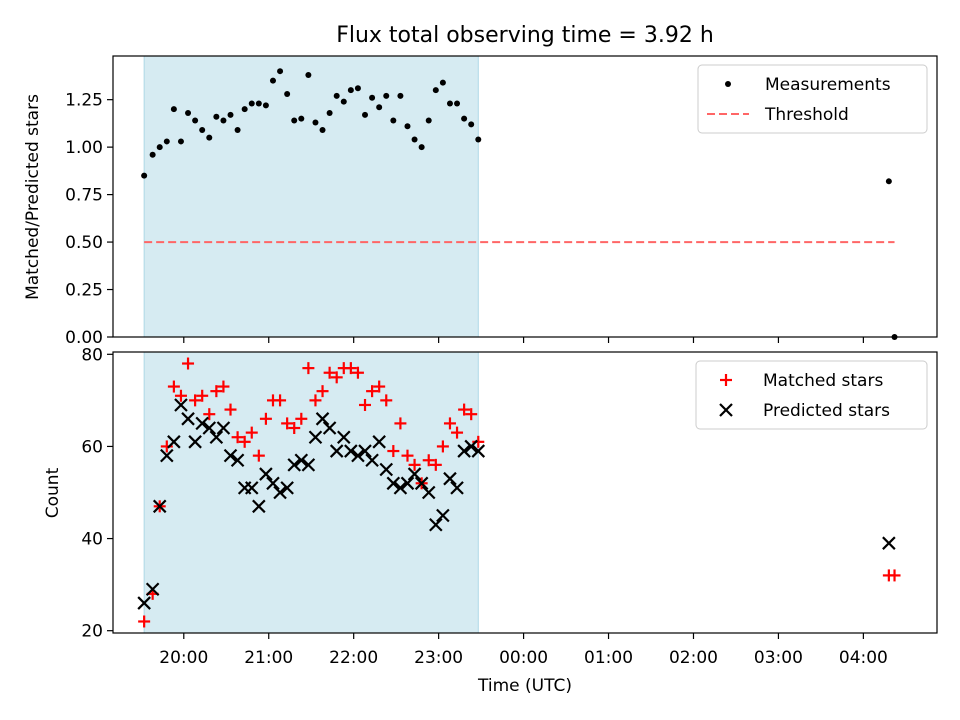  What do you see at coordinates (84, 148) in the screenshot?
I see `y-tick-label: 1.00` at bounding box center [84, 148].